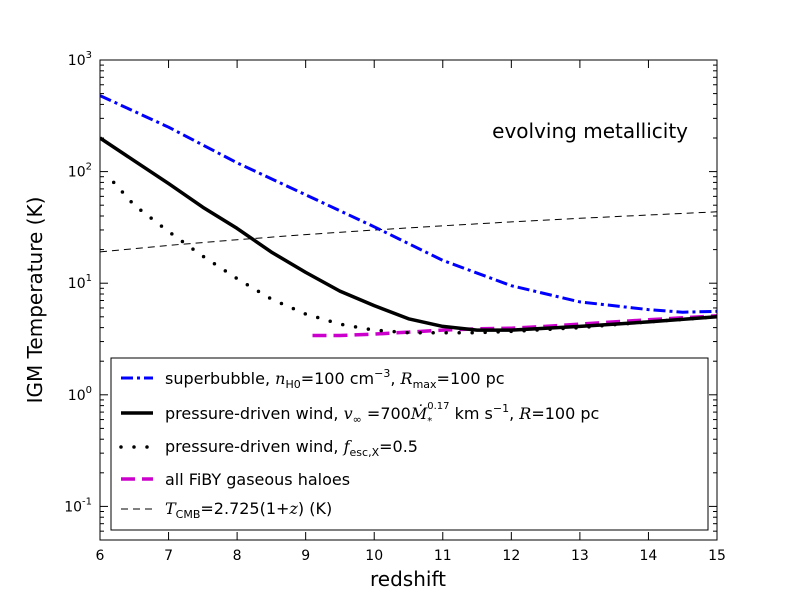 This screenshot has width=800, height=605. What do you see at coordinates (80, 171) in the screenshot?
I see `y-tick-label: 10²` at bounding box center [80, 171].